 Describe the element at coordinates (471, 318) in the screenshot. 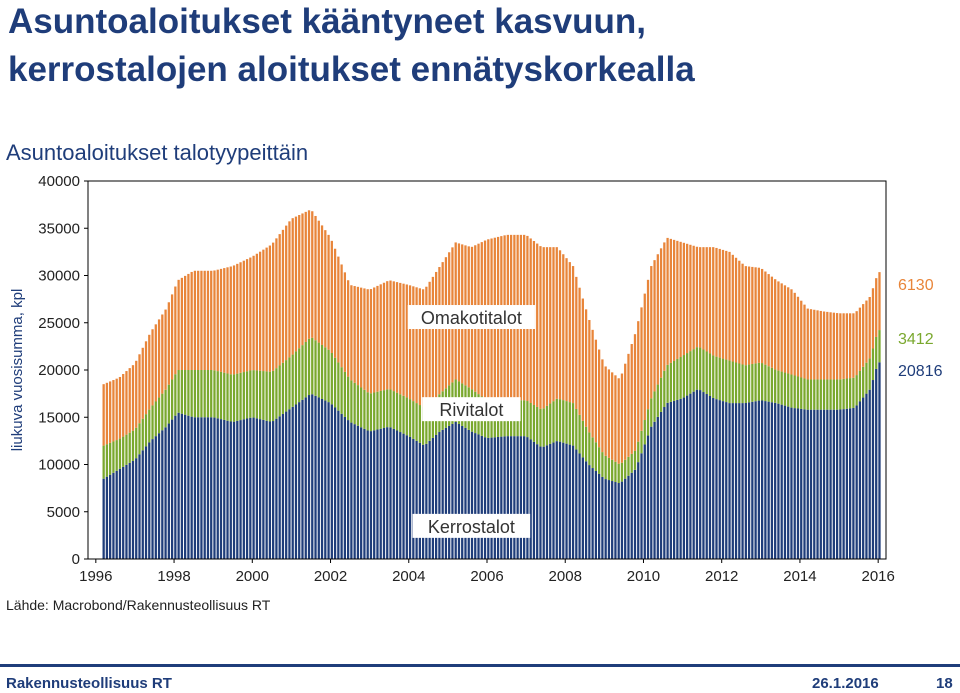

I see `series-label-text: Omakotitalot` at that location.